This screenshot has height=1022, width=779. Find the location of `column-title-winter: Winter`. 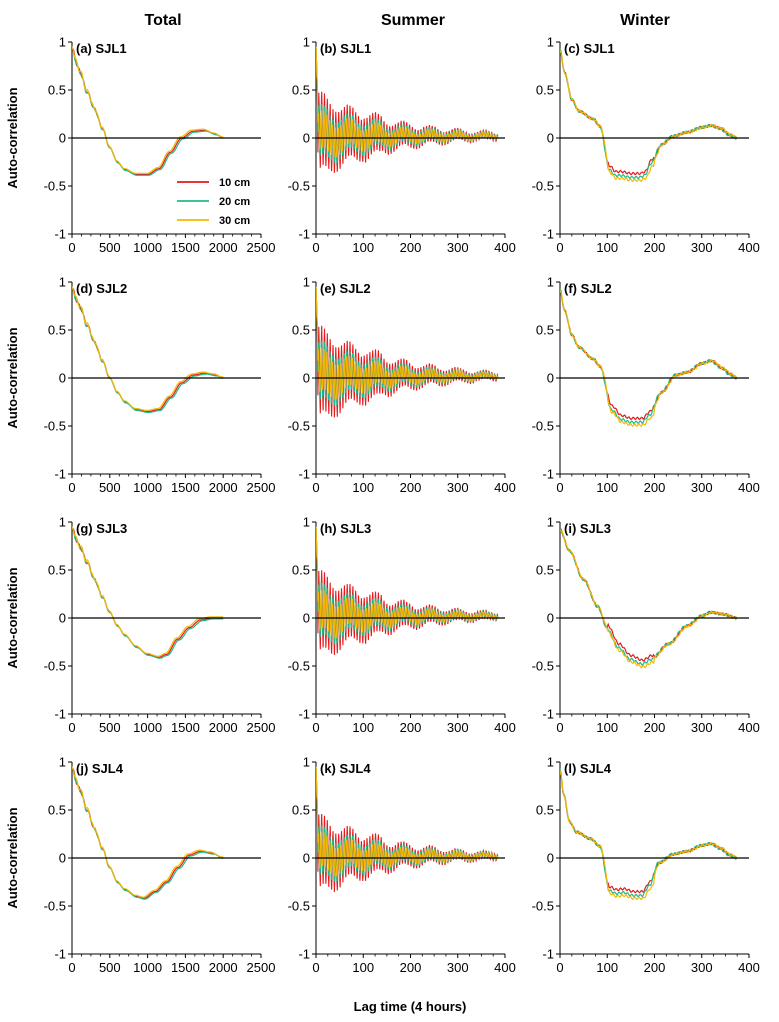

column-title-winter: Winter is located at coordinates (645, 20).